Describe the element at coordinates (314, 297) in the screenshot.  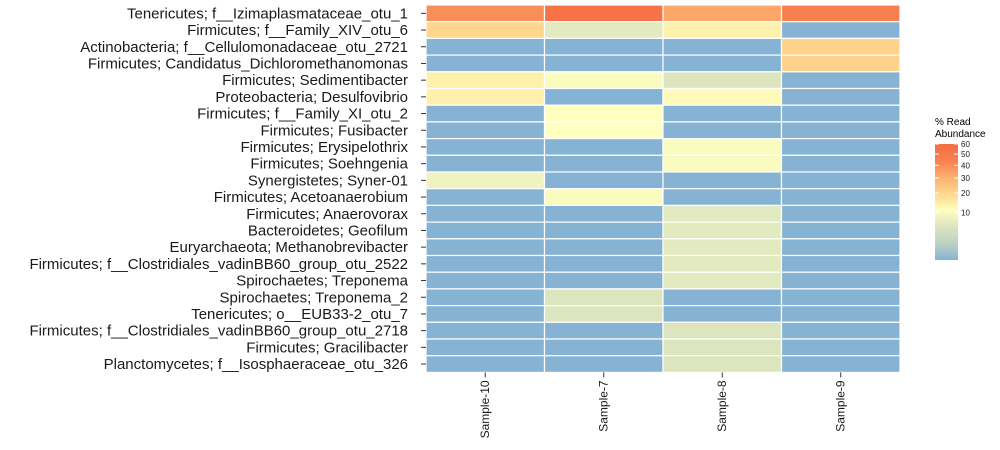
I see `y-tick-label: Spirochaetes; Treponema_2` at that location.